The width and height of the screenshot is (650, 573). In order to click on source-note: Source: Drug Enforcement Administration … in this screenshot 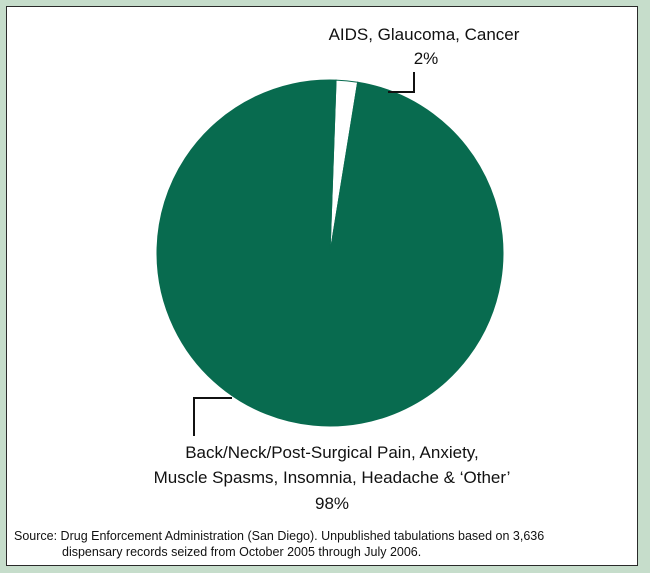, I will do `click(326, 544)`.